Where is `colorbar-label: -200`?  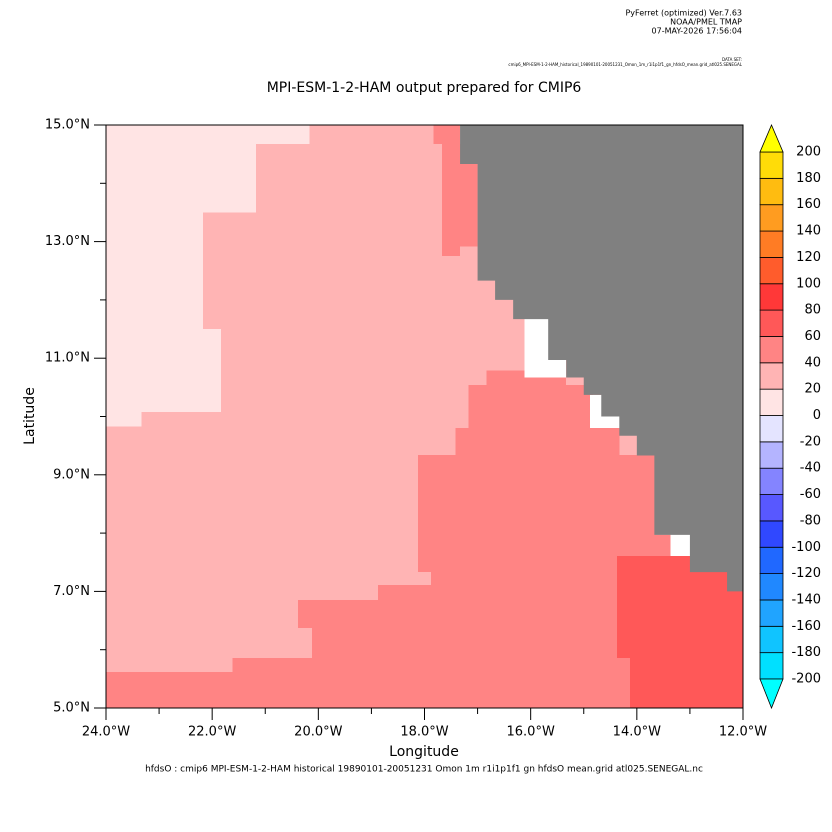
colorbar-label: -200 is located at coordinates (806, 679).